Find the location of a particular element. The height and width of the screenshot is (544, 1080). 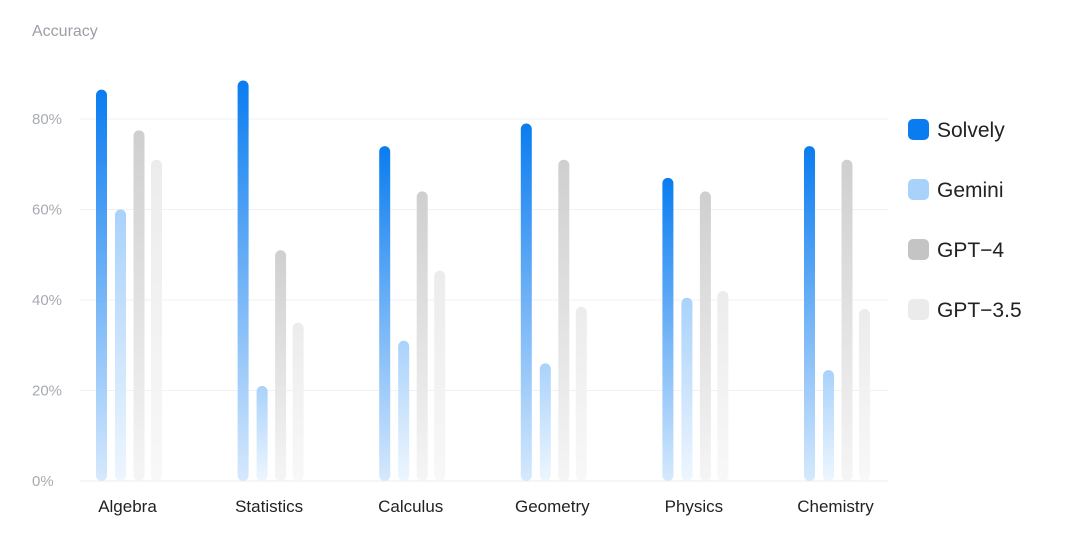

bar-geometry-gemini is located at coordinates (545, 422).